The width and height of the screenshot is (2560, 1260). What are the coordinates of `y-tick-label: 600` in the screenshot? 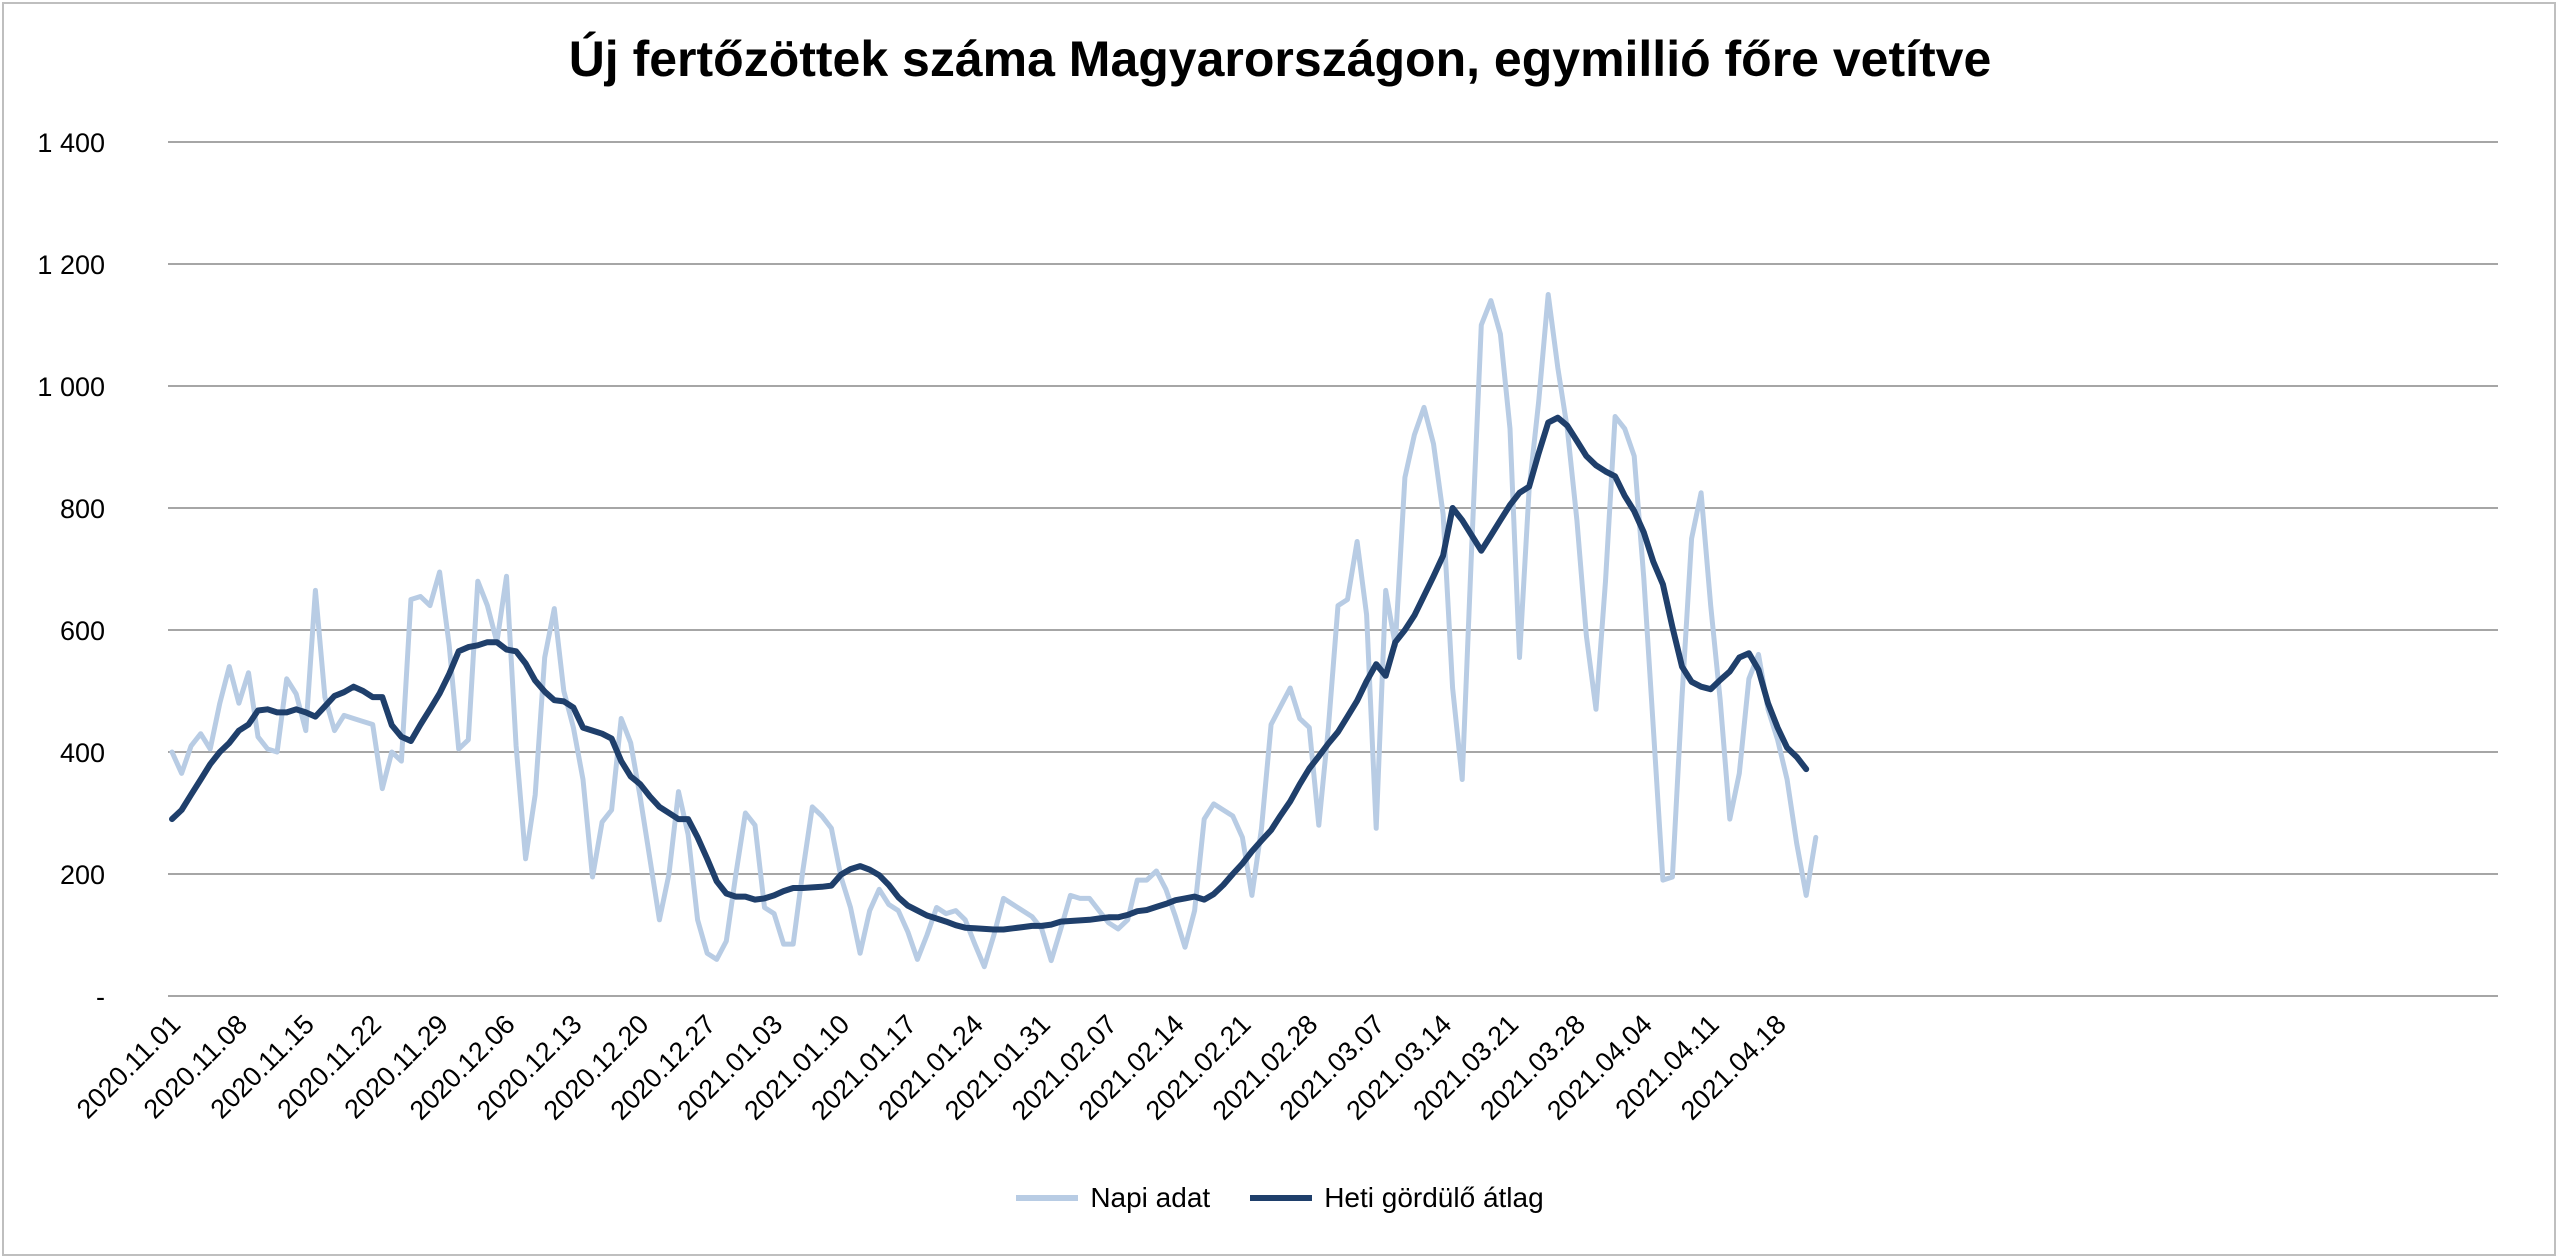 It's located at (82, 631).